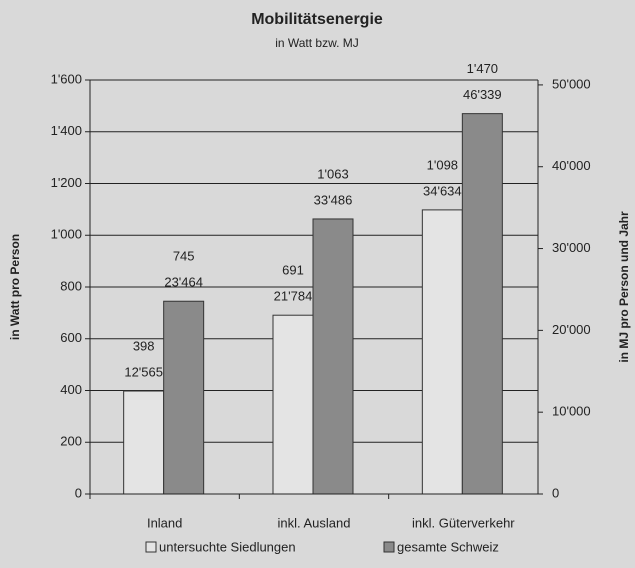 Image resolution: width=635 pixels, height=568 pixels. What do you see at coordinates (293, 270) in the screenshot?
I see `value-label: 691` at bounding box center [293, 270].